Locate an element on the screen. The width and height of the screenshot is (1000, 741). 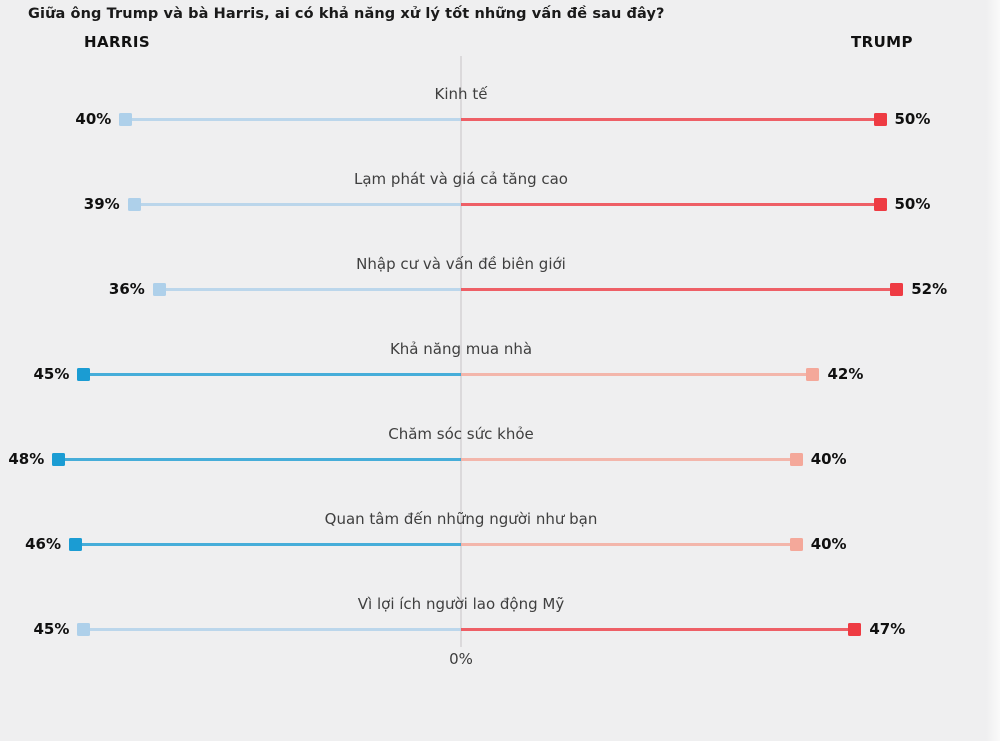
category-label: Lạm phát và giá cả tăng cao is located at coordinates (461, 179).